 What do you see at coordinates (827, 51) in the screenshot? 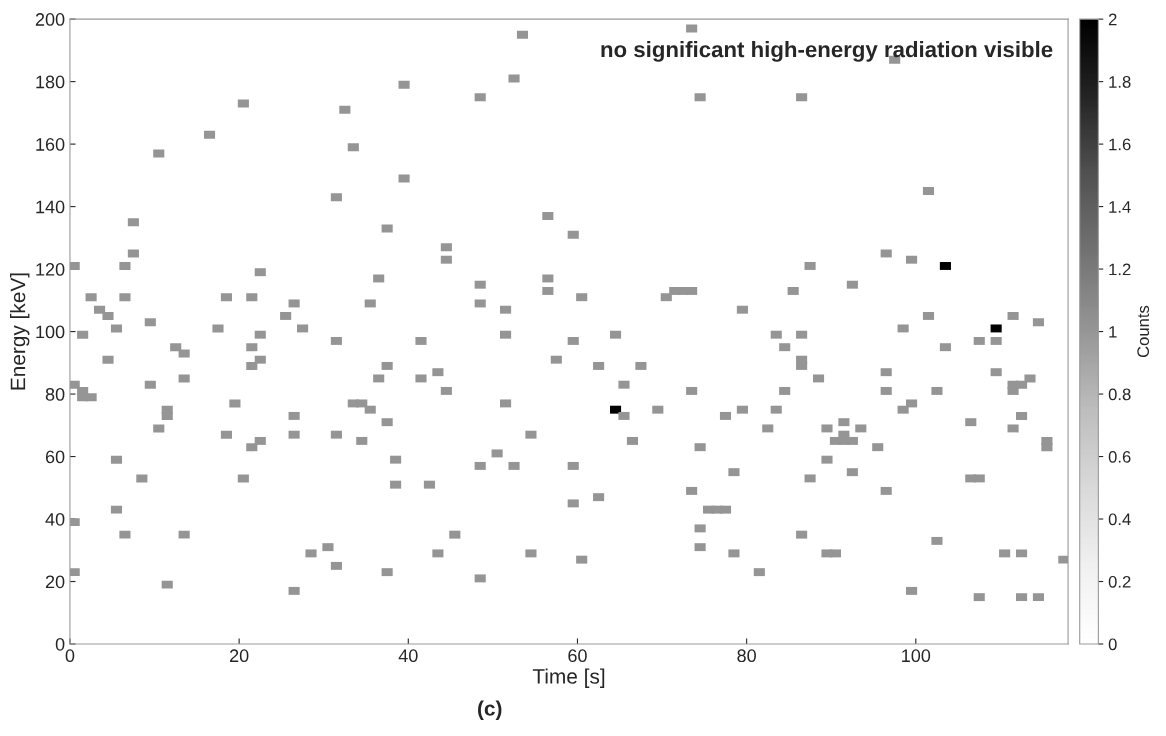
I see `annotation: no significant high-energy radiation visible` at bounding box center [827, 51].